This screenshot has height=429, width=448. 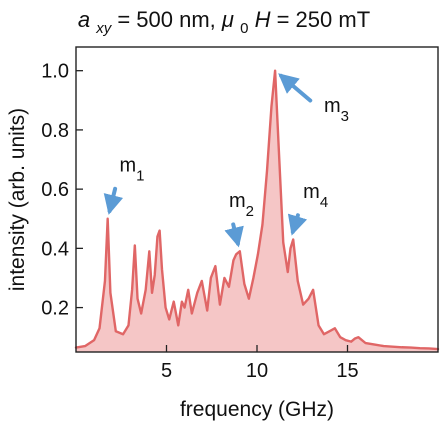 What do you see at coordinates (263, 19) in the screenshot?
I see `title-h-main: H` at bounding box center [263, 19].